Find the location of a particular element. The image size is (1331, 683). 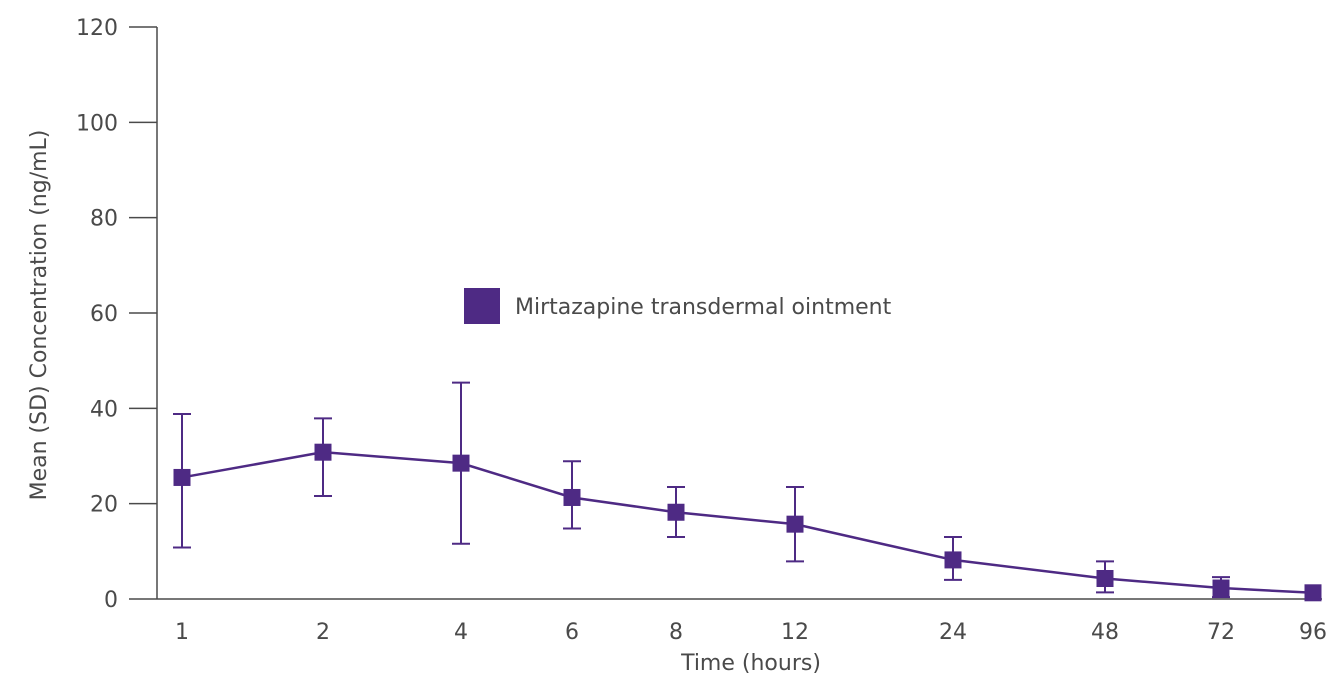

y-tick-label: 40 is located at coordinates (104, 409).